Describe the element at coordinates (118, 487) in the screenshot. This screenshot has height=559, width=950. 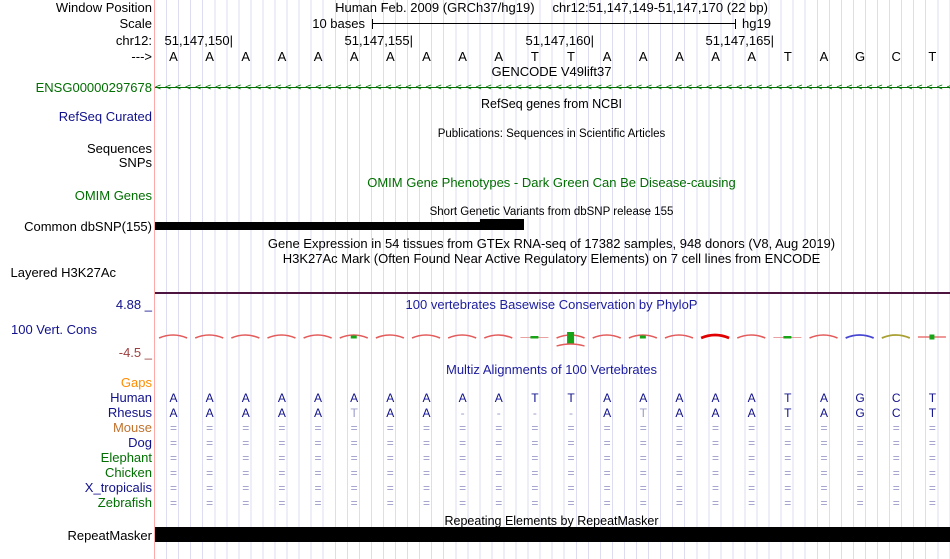
I see `species-label-x_tropicalis: X_tropicalis` at that location.